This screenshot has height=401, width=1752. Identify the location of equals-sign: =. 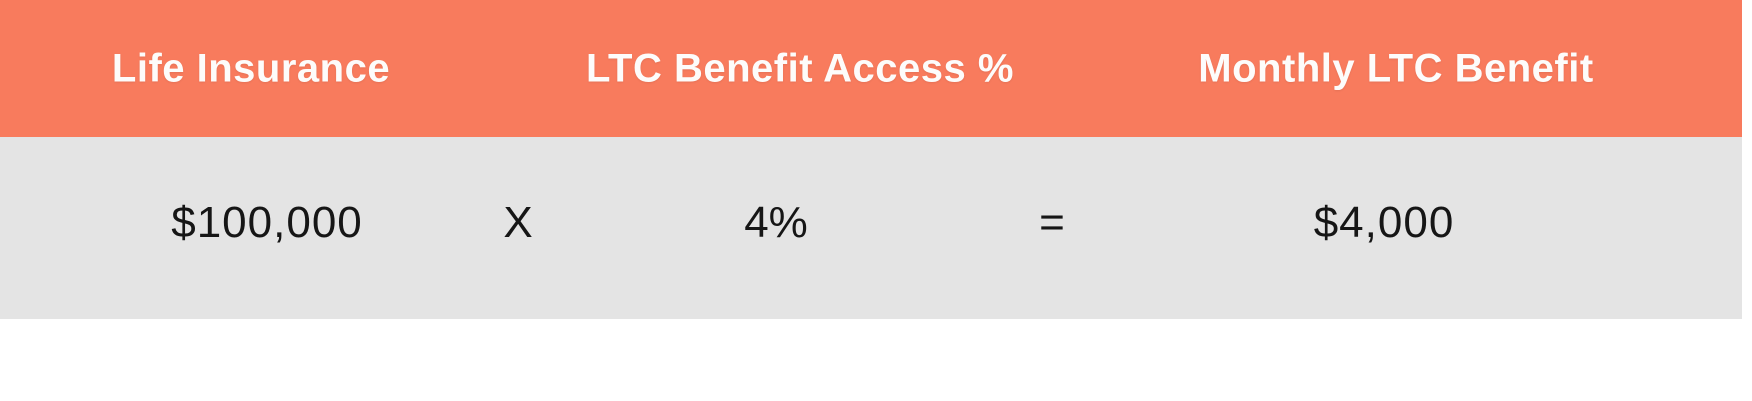
(1052, 222).